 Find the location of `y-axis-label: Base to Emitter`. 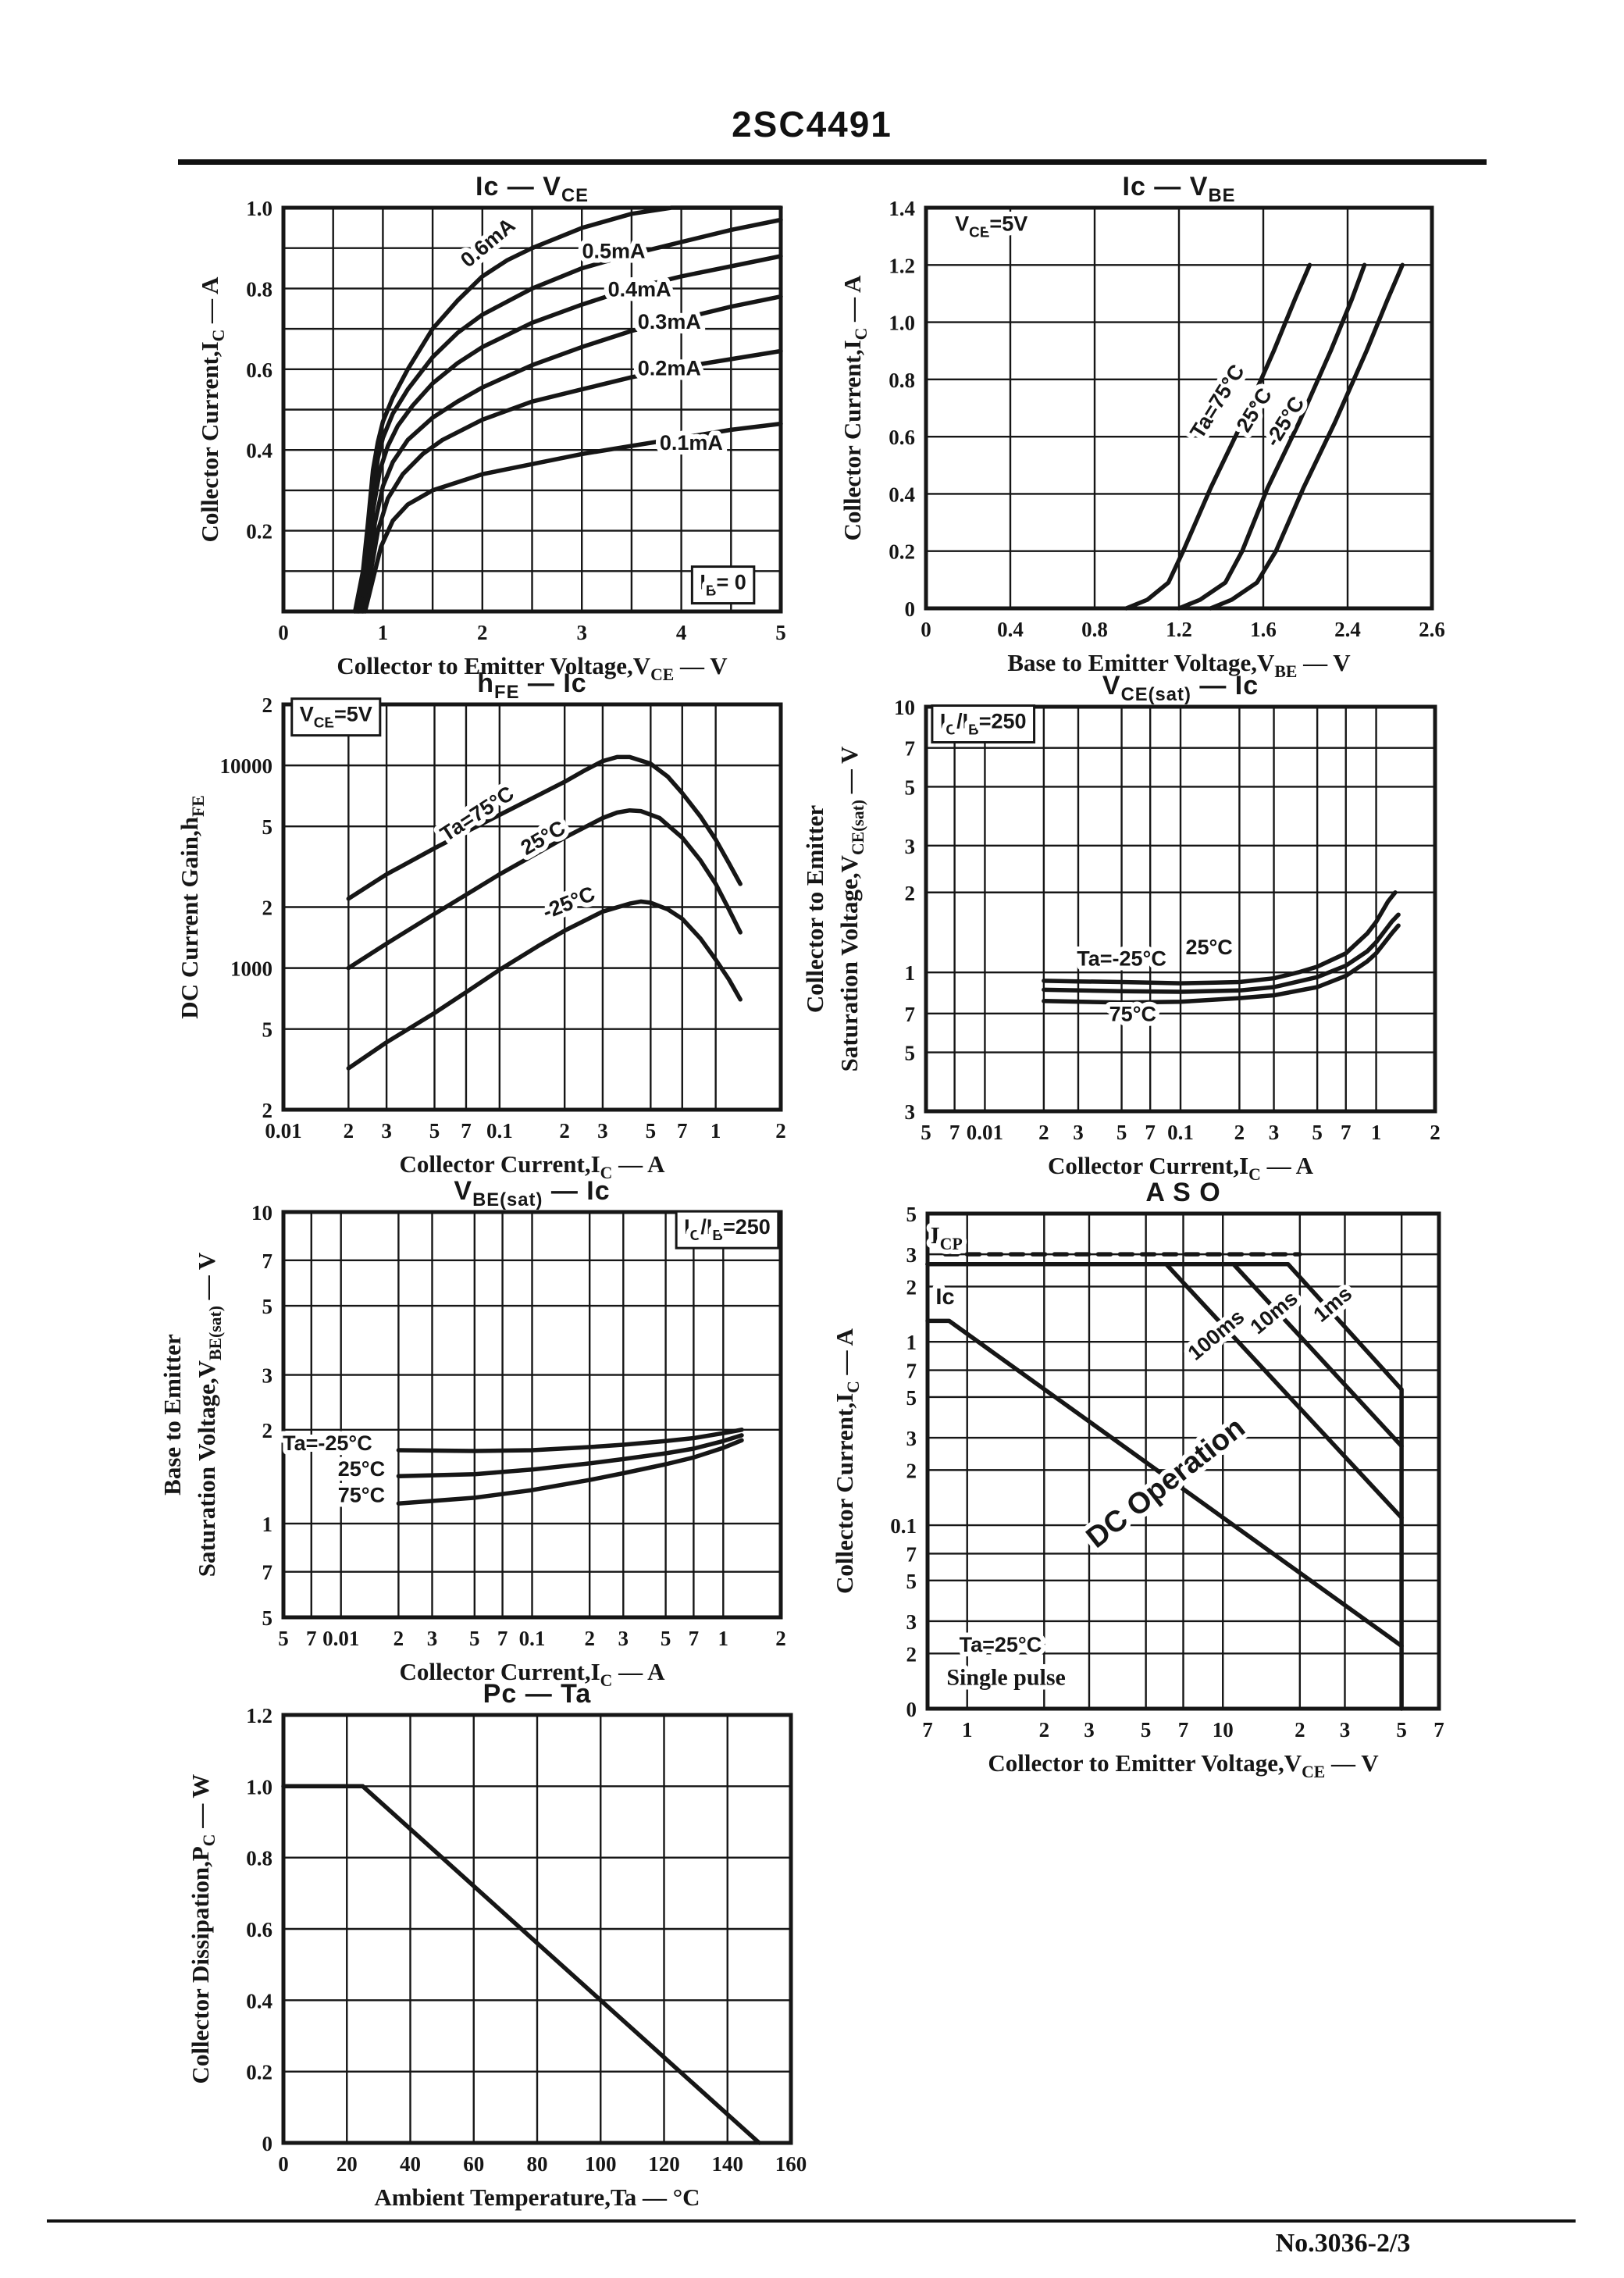

y-axis-label: Base to Emitter is located at coordinates (172, 1414).